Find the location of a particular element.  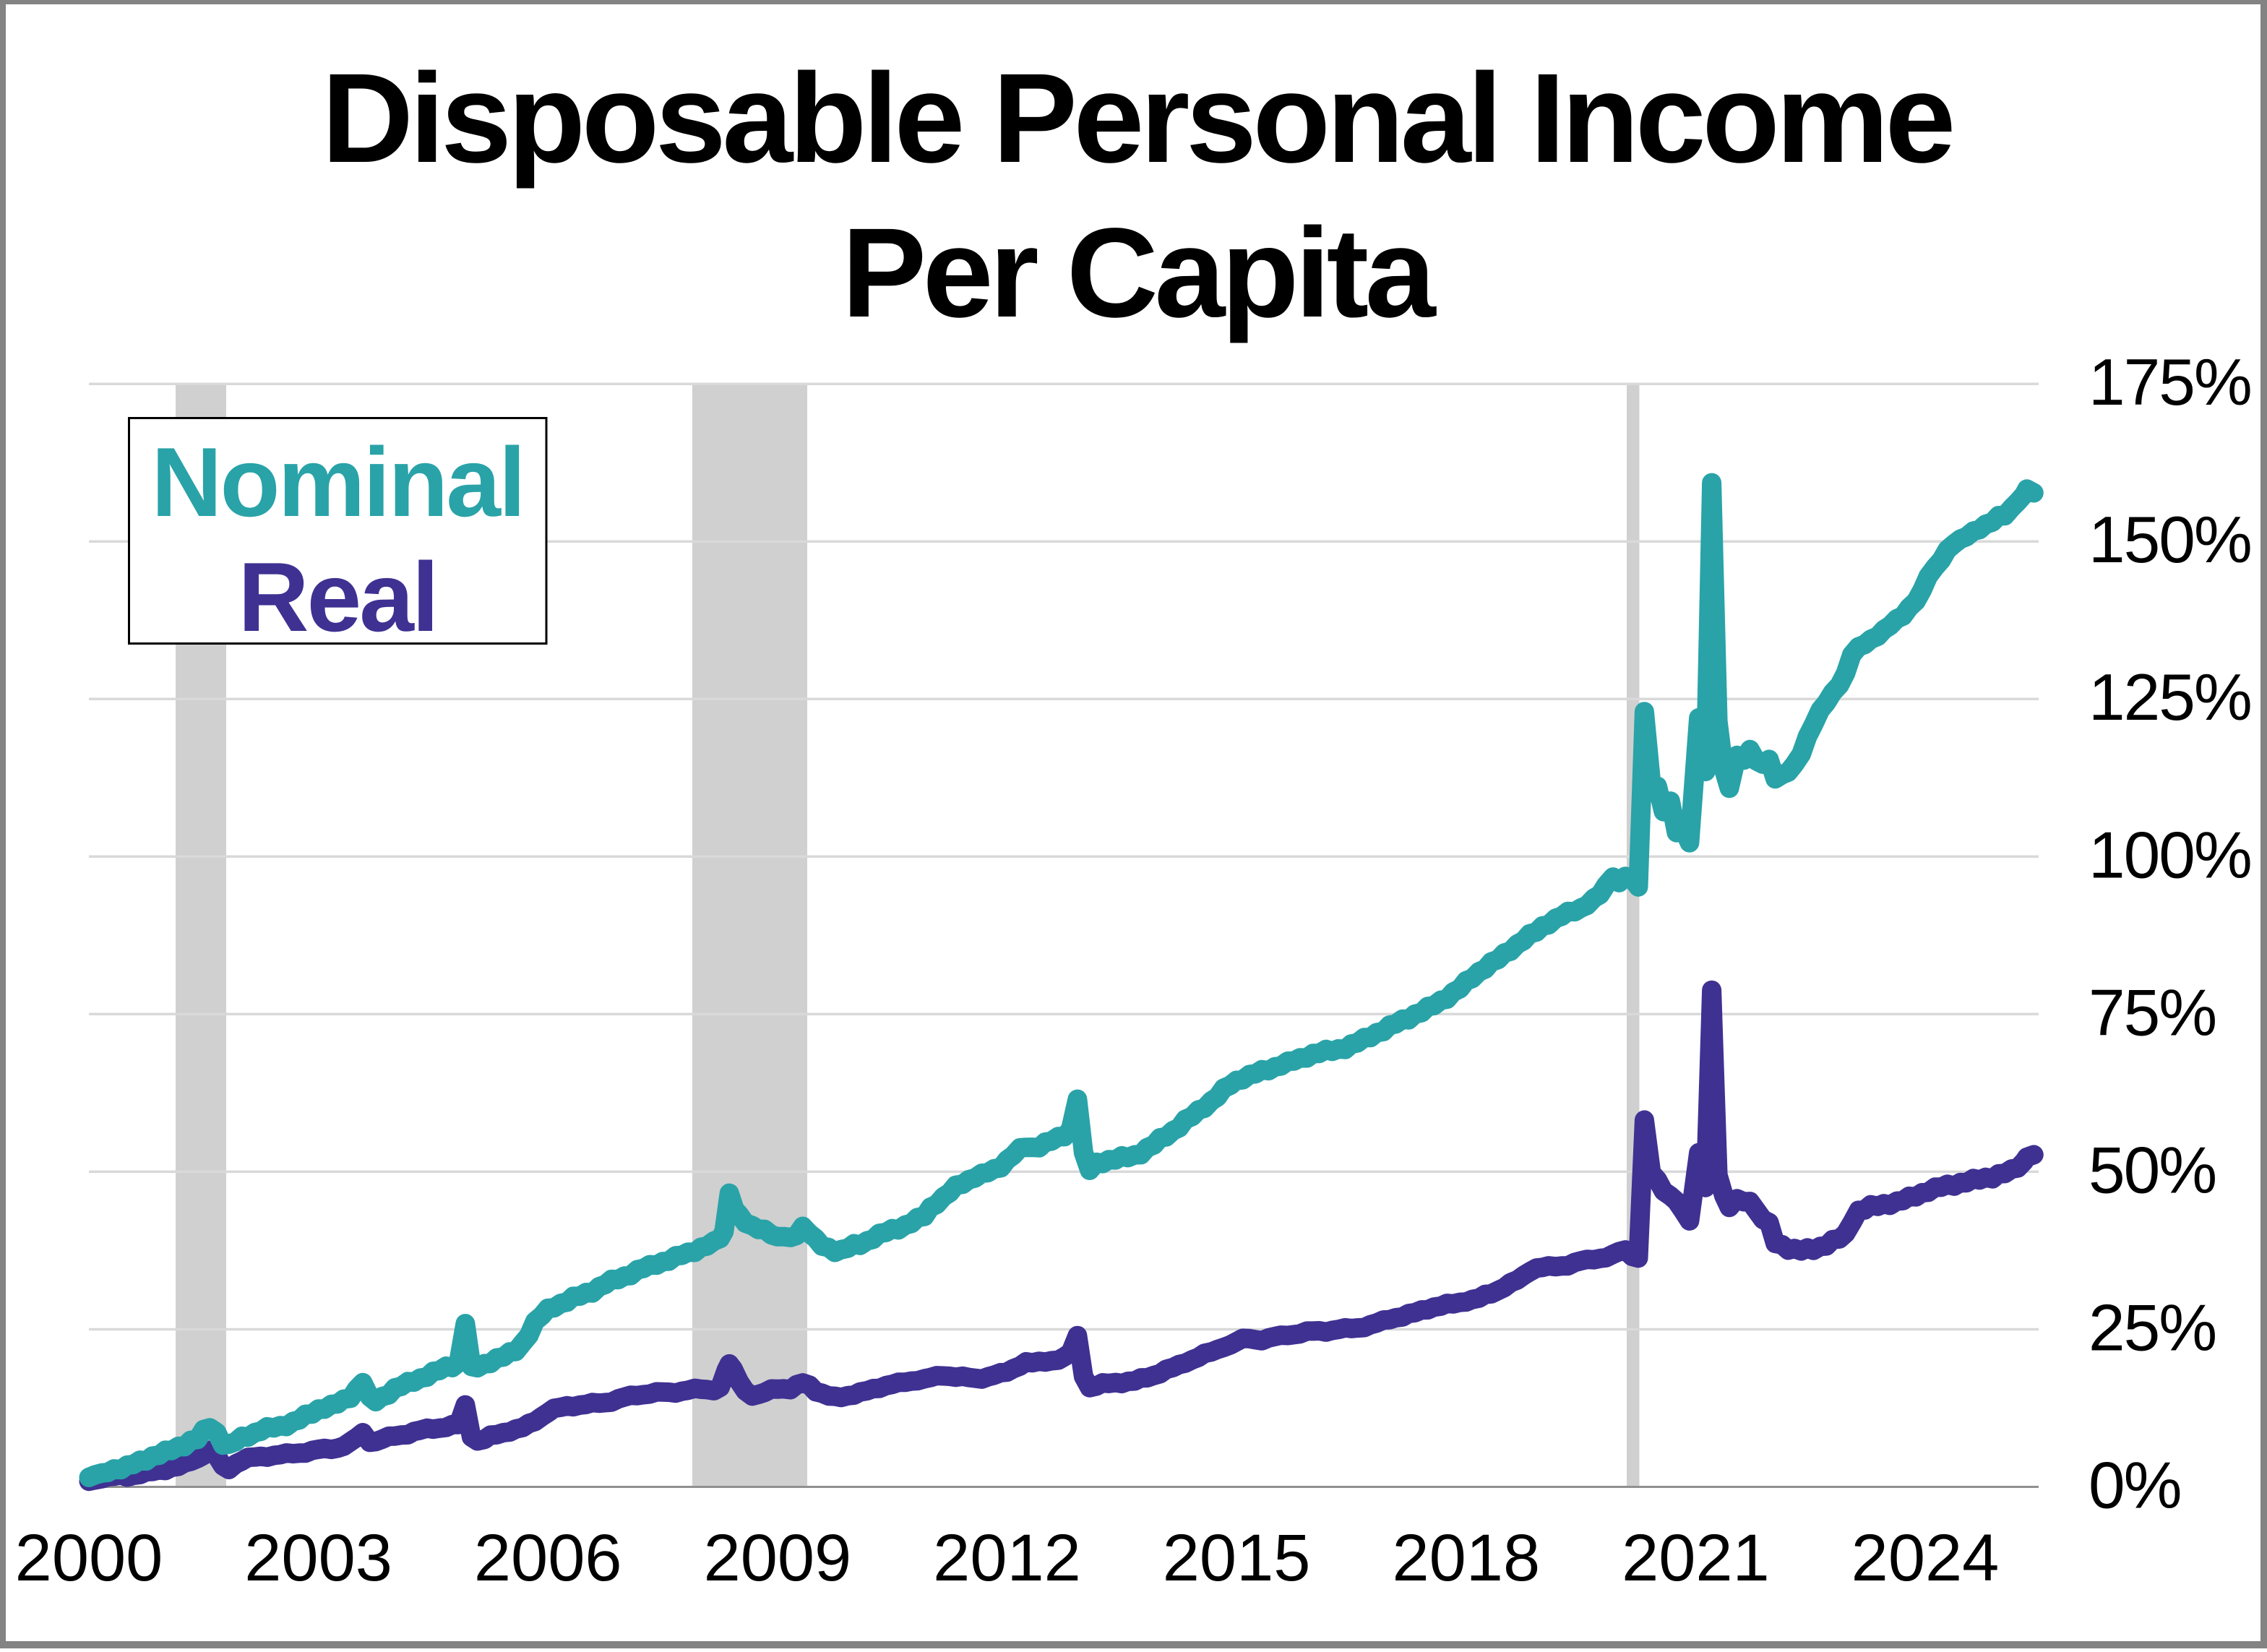

svg-text: 2006 is located at coordinates (548, 1558).